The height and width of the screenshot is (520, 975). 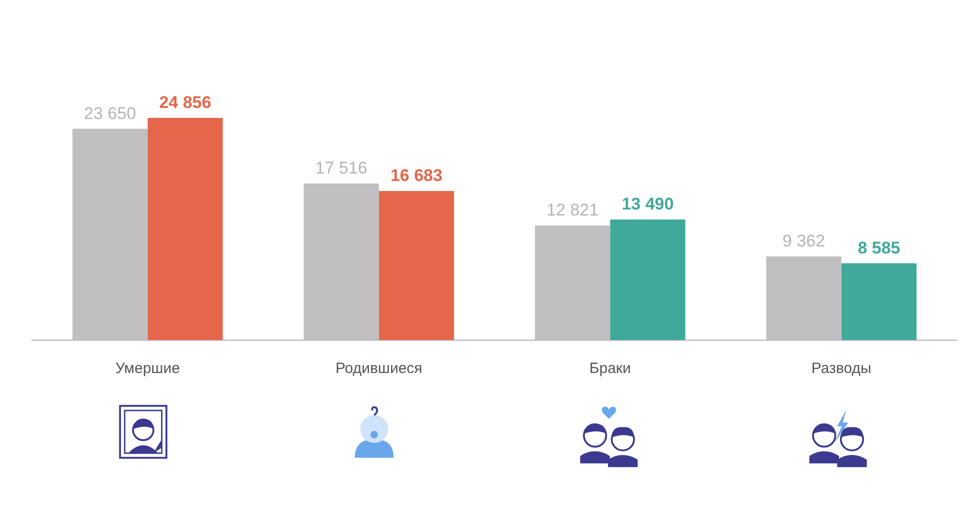 I want to click on x-tick-label: Умершие, so click(x=147, y=369).